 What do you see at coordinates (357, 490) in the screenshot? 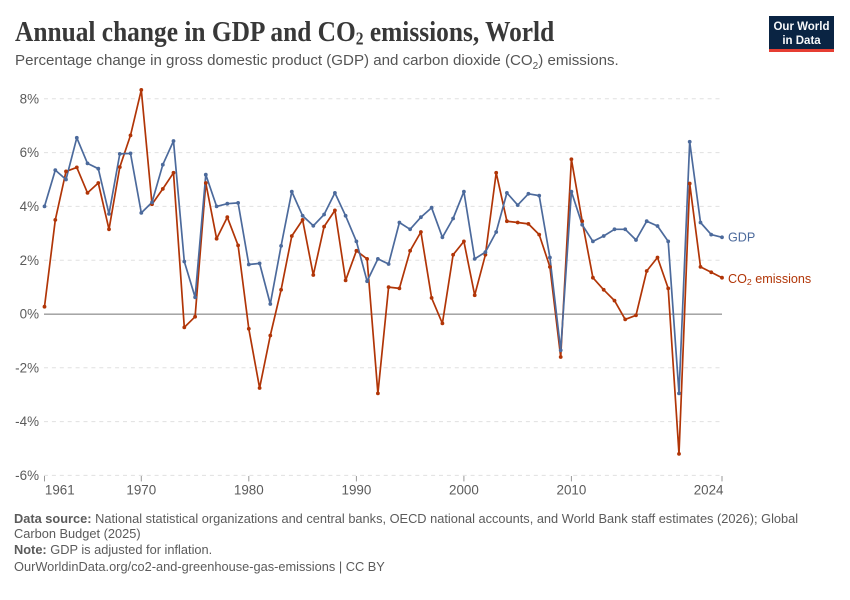
I see `svg-text: 1990` at bounding box center [357, 490].